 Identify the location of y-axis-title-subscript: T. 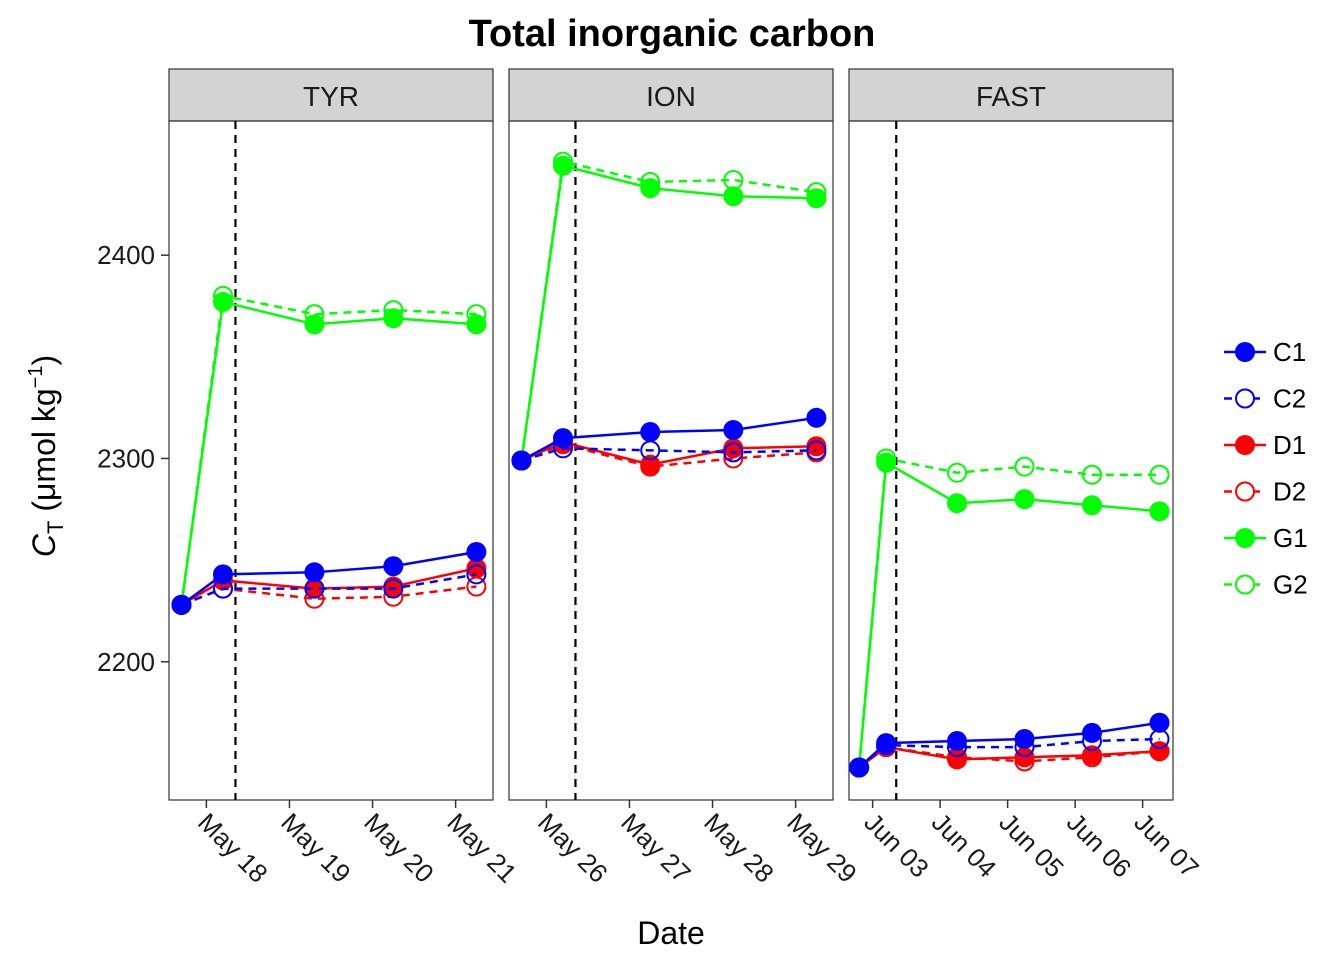
(55, 527).